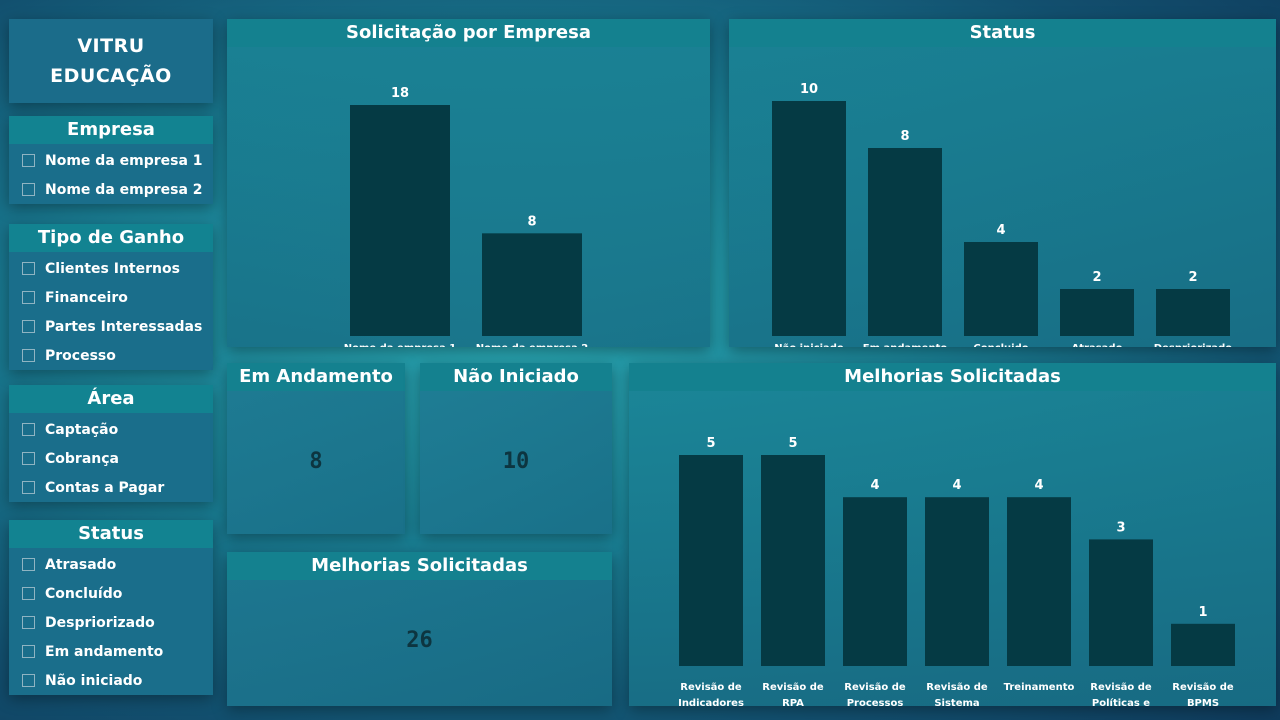  What do you see at coordinates (952, 377) in the screenshot?
I see `chart-title: Melhorias Solicitadas` at bounding box center [952, 377].